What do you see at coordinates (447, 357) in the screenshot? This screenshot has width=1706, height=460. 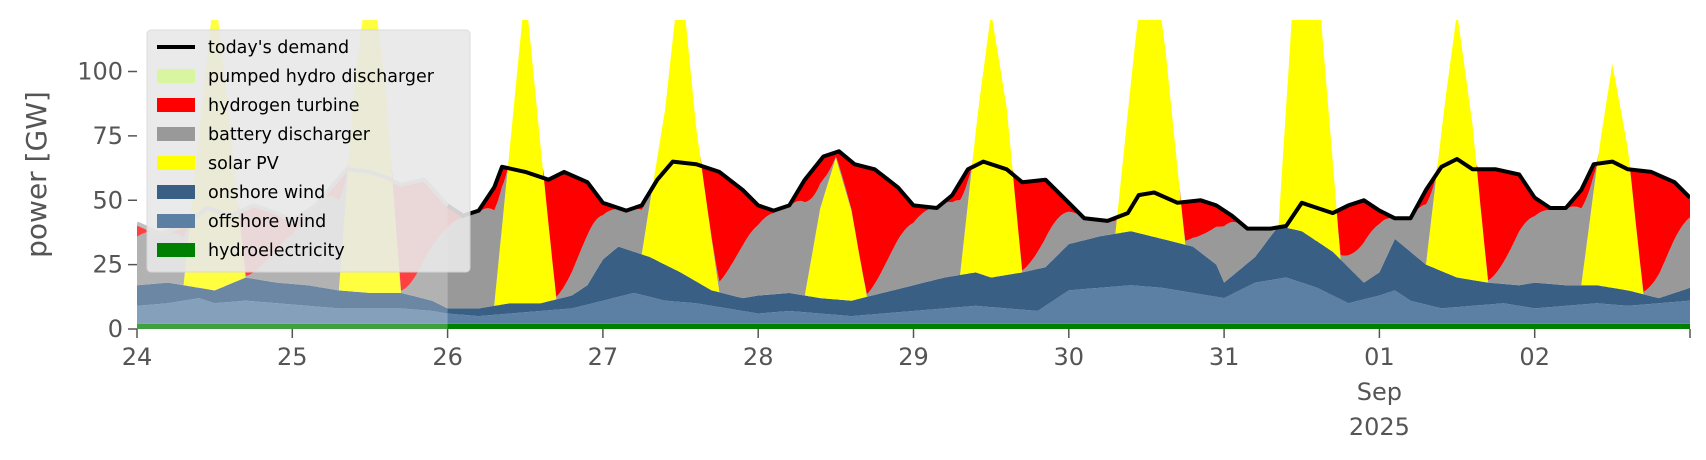 I see `x-tick-label: 26` at bounding box center [447, 357].